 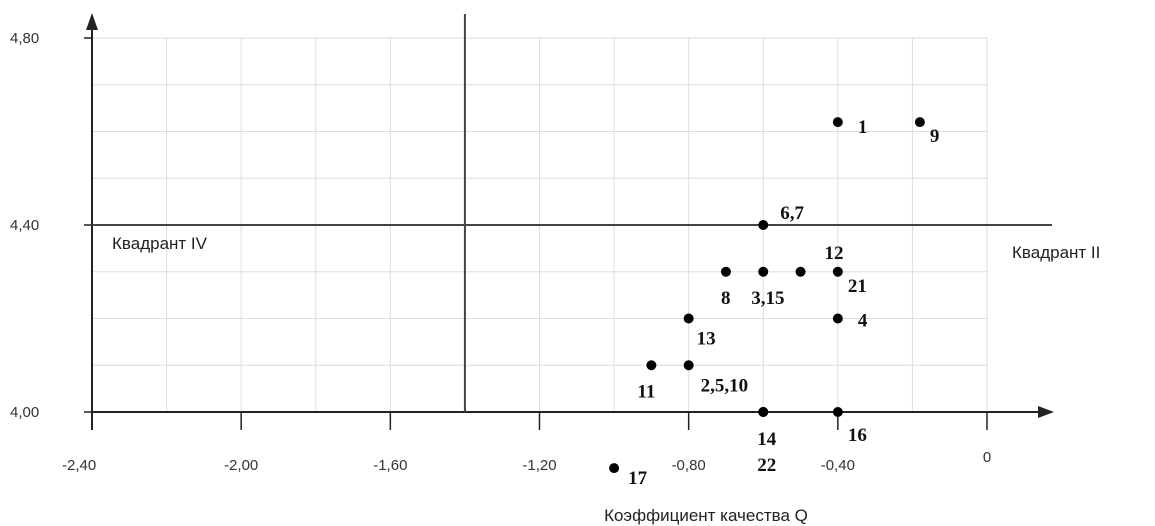 I want to click on data-point-label: 13, so click(x=706, y=339).